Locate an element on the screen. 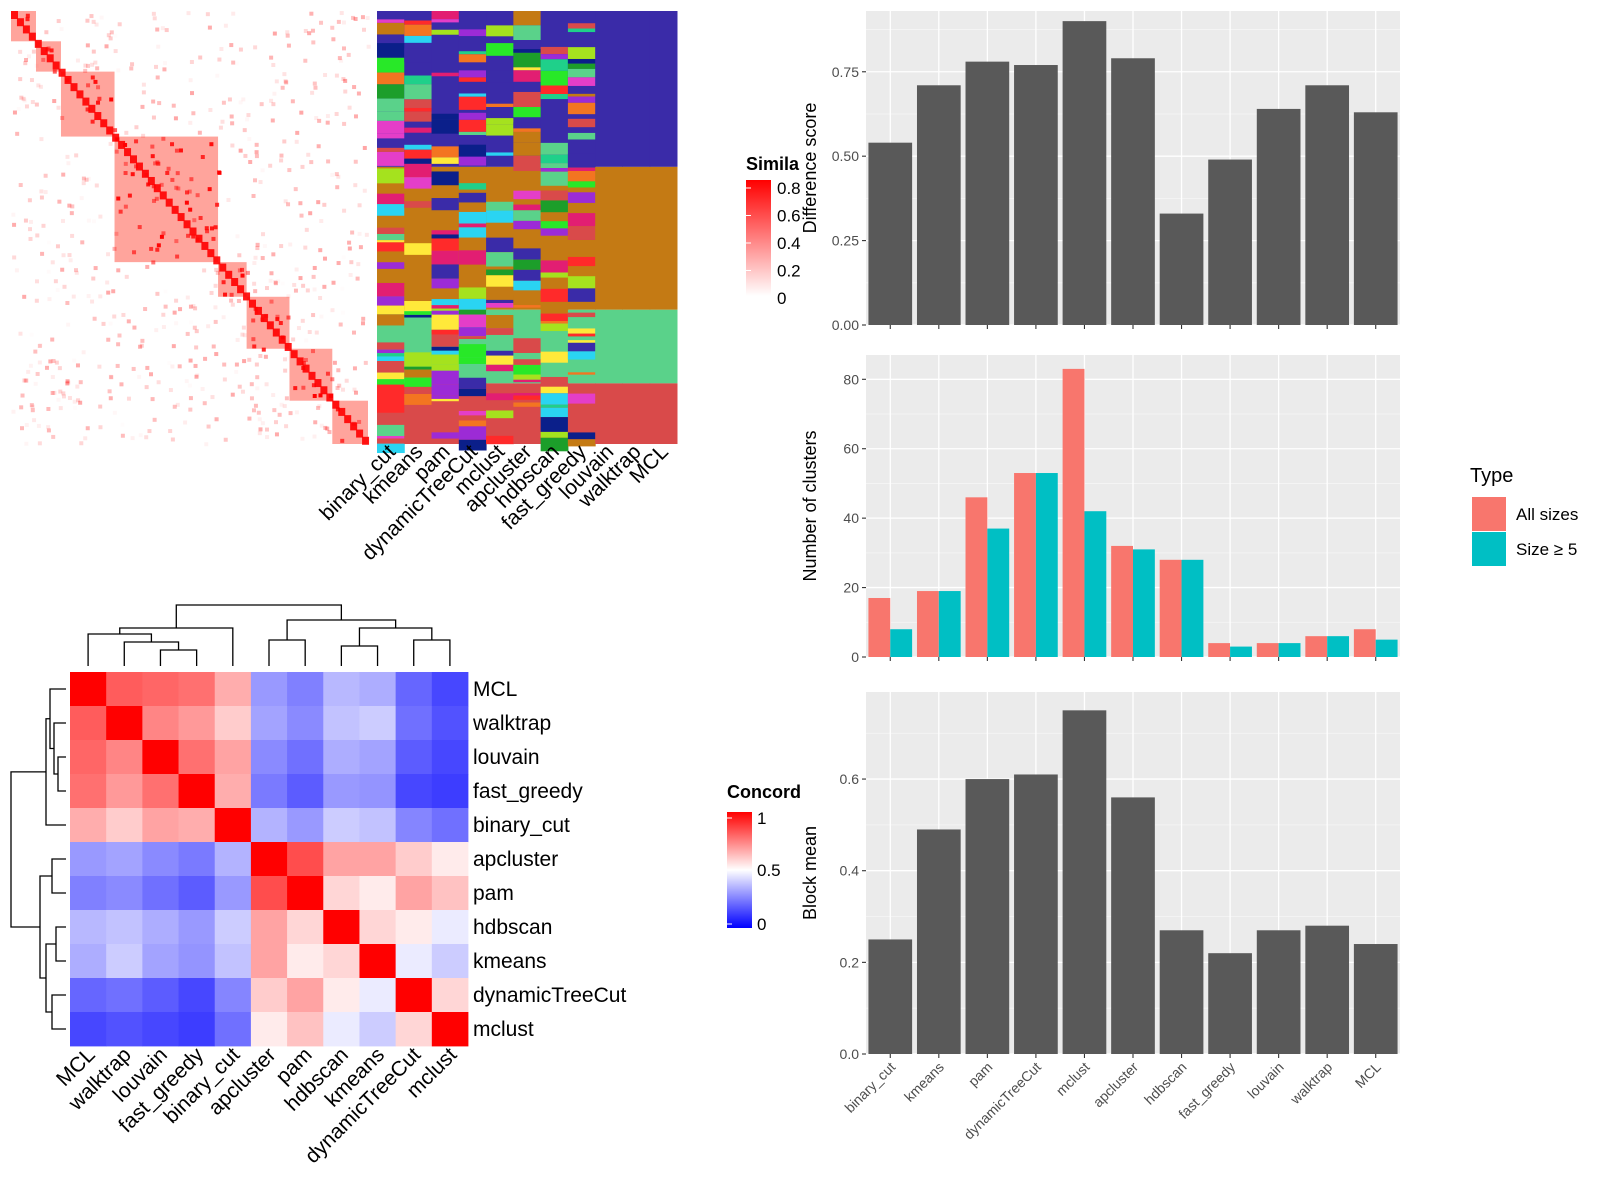 This screenshot has width=1600, height=1200. bar is located at coordinates (1181, 992).